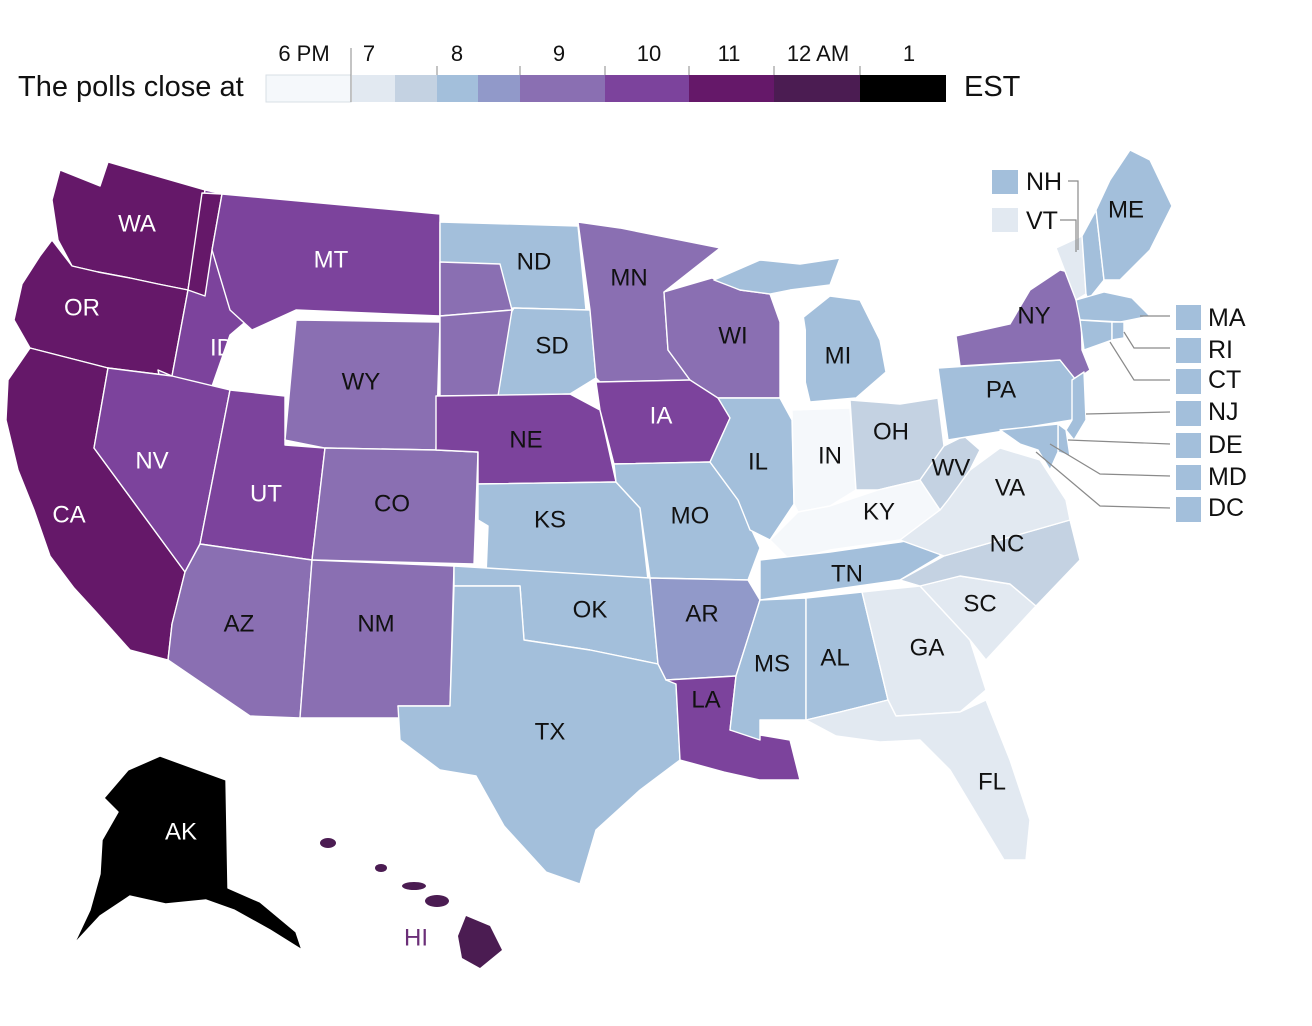 This screenshot has height=1026, width=1312. Describe the element at coordinates (551, 345) in the screenshot. I see `label-sd: SD` at that location.